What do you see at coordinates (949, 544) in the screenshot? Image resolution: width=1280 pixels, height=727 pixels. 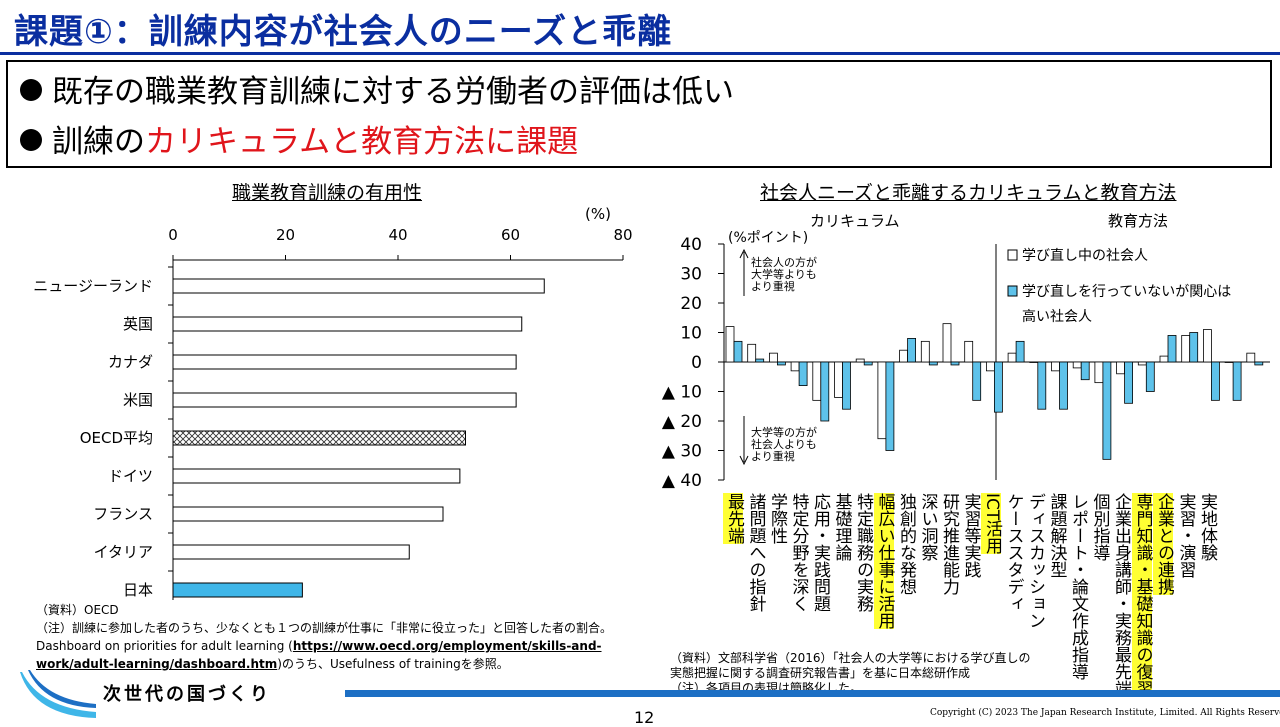 I see `category-label: 研究推進能力` at bounding box center [949, 544].